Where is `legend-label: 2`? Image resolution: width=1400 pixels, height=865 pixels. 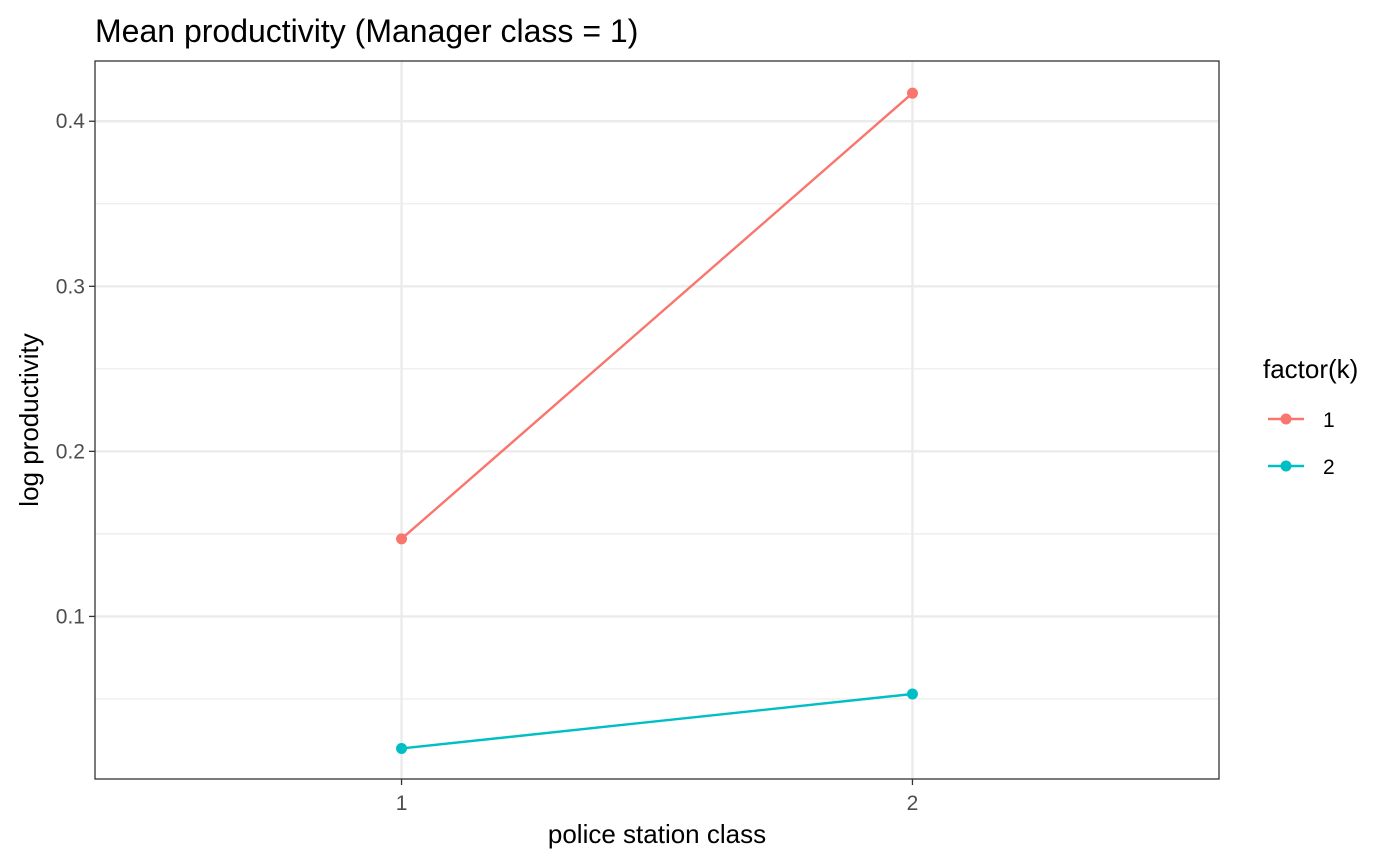 legend-label: 2 is located at coordinates (1329, 467).